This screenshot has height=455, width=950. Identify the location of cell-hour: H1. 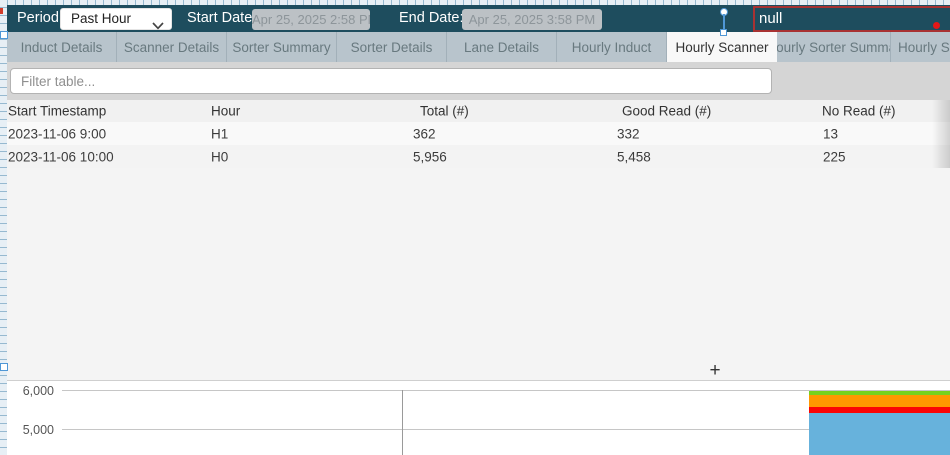
(220, 133).